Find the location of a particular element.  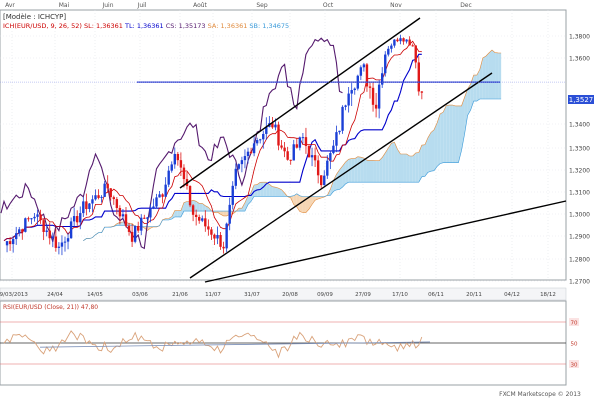

indicator-value: SB: 1,34675 is located at coordinates (269, 26).